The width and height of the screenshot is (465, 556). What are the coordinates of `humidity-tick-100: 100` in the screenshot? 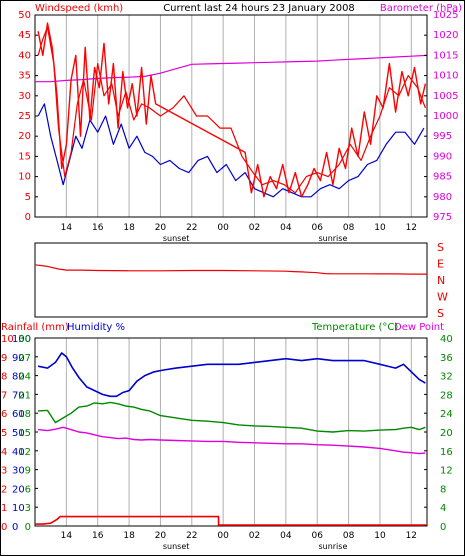 It's located at (21, 339).